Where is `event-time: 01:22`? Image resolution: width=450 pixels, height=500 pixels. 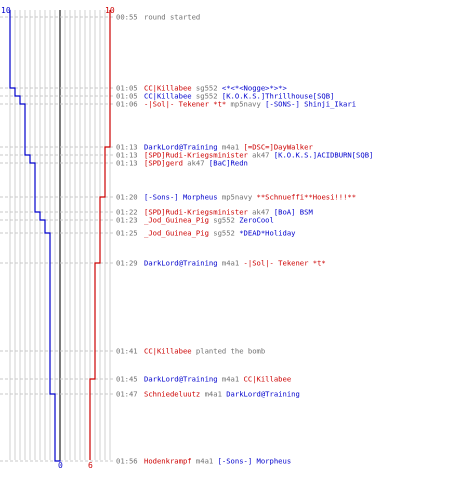
event-time: 01:22 is located at coordinates (127, 212).